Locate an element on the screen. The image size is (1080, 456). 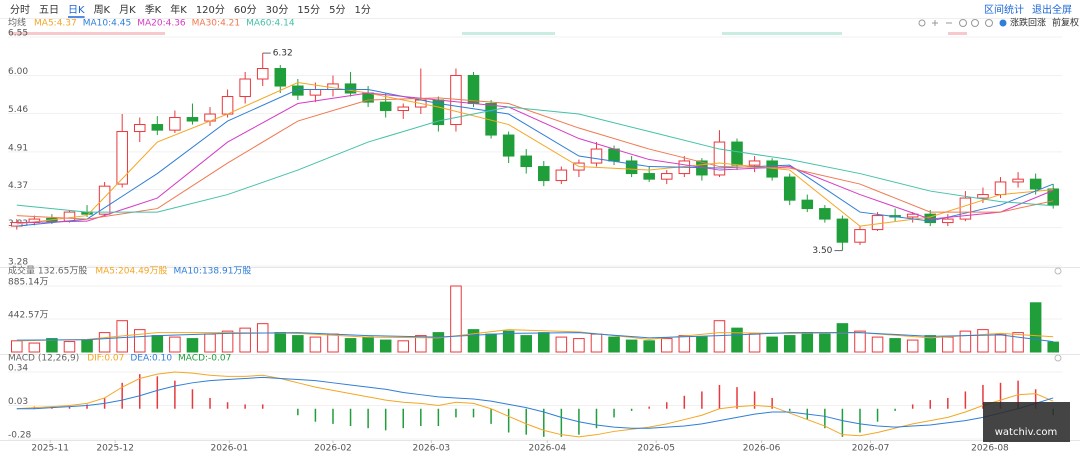
legend-entry: MA5:4.37 is located at coordinates (55, 24).